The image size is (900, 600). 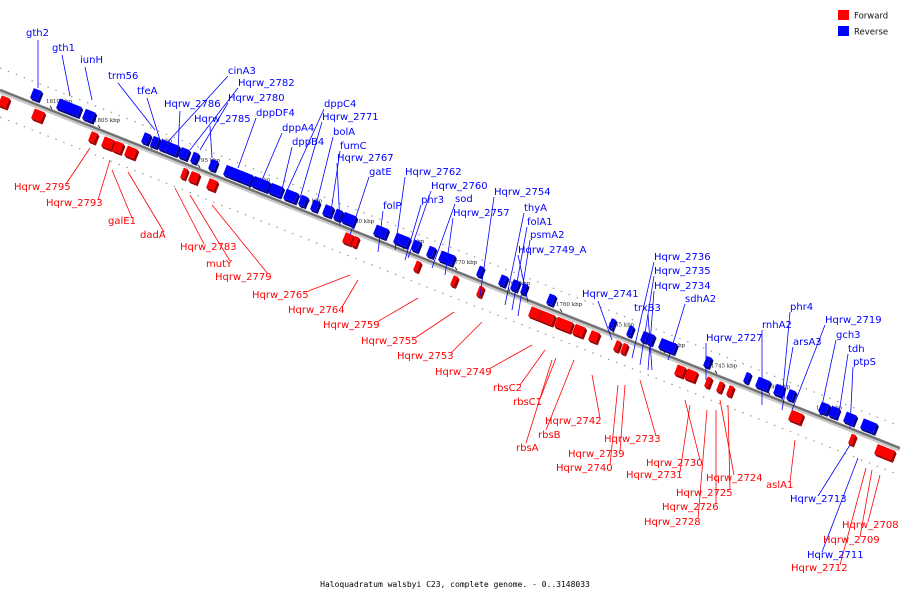 What do you see at coordinates (549, 435) in the screenshot?
I see `forward-gene-label: rbsB` at bounding box center [549, 435].